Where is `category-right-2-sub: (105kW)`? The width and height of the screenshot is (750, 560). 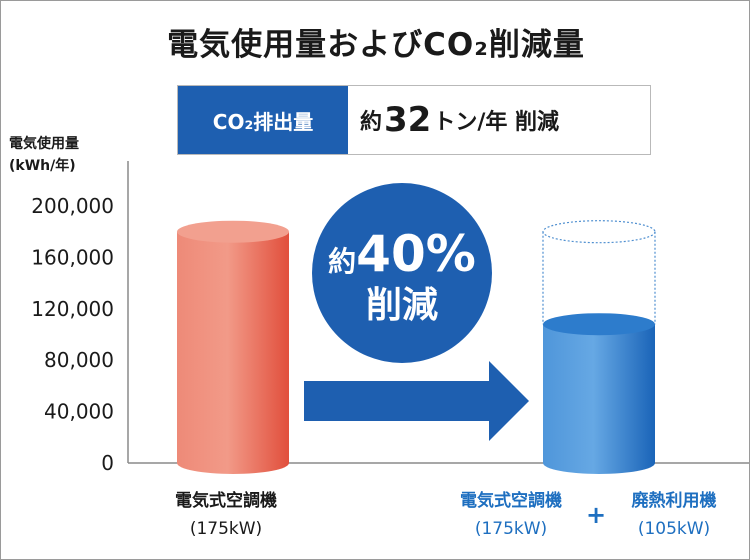 category-right-2-sub: (105kW) is located at coordinates (674, 529).